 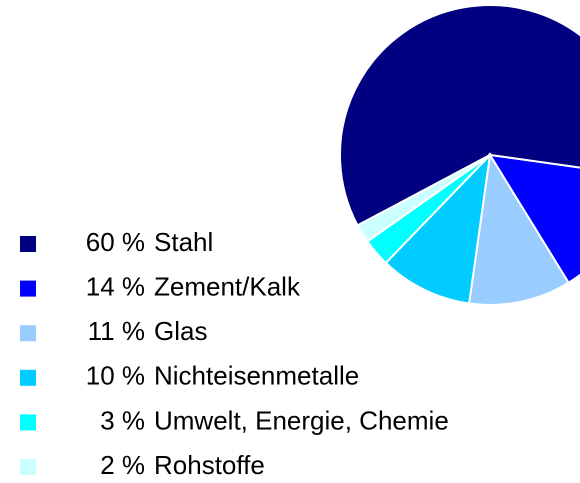 What do you see at coordinates (116, 331) in the screenshot?
I see `legend-value: 11 %` at bounding box center [116, 331].